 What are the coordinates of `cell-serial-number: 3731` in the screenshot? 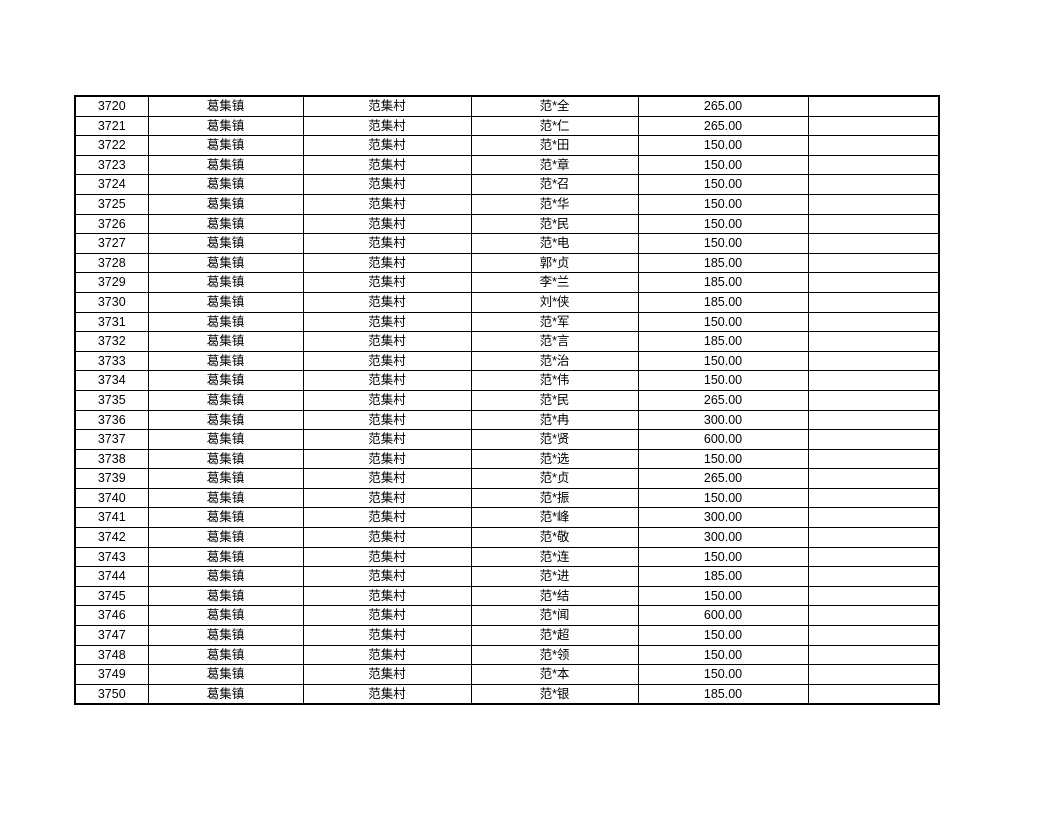 It's located at (111, 322).